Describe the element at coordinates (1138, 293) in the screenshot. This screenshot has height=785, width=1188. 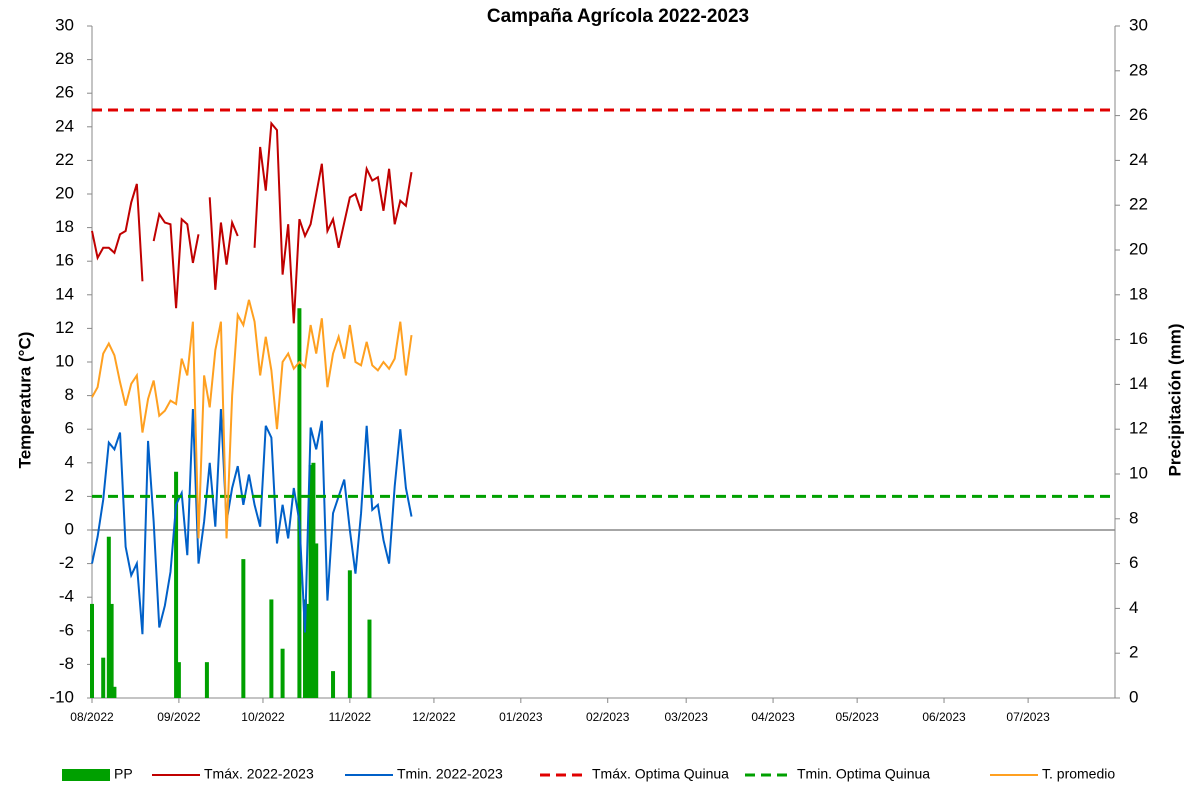
I see `y2-tick-label: 18` at that location.